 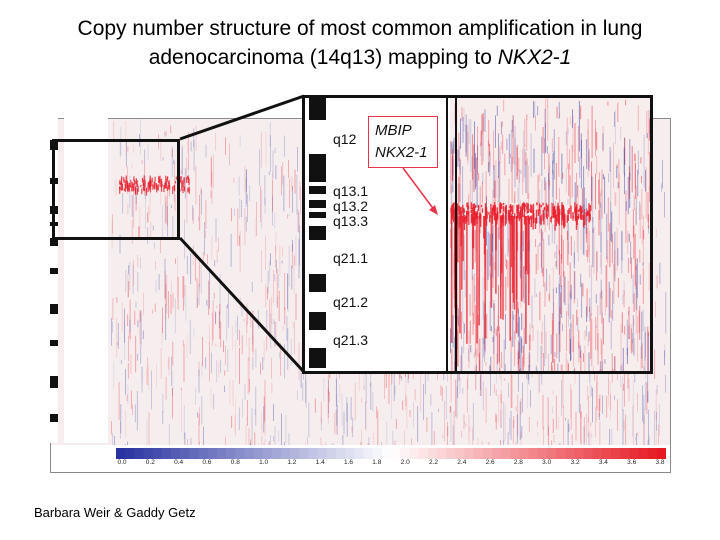 I want to click on colorbar-tick-label: 0.8, so click(x=235, y=462).